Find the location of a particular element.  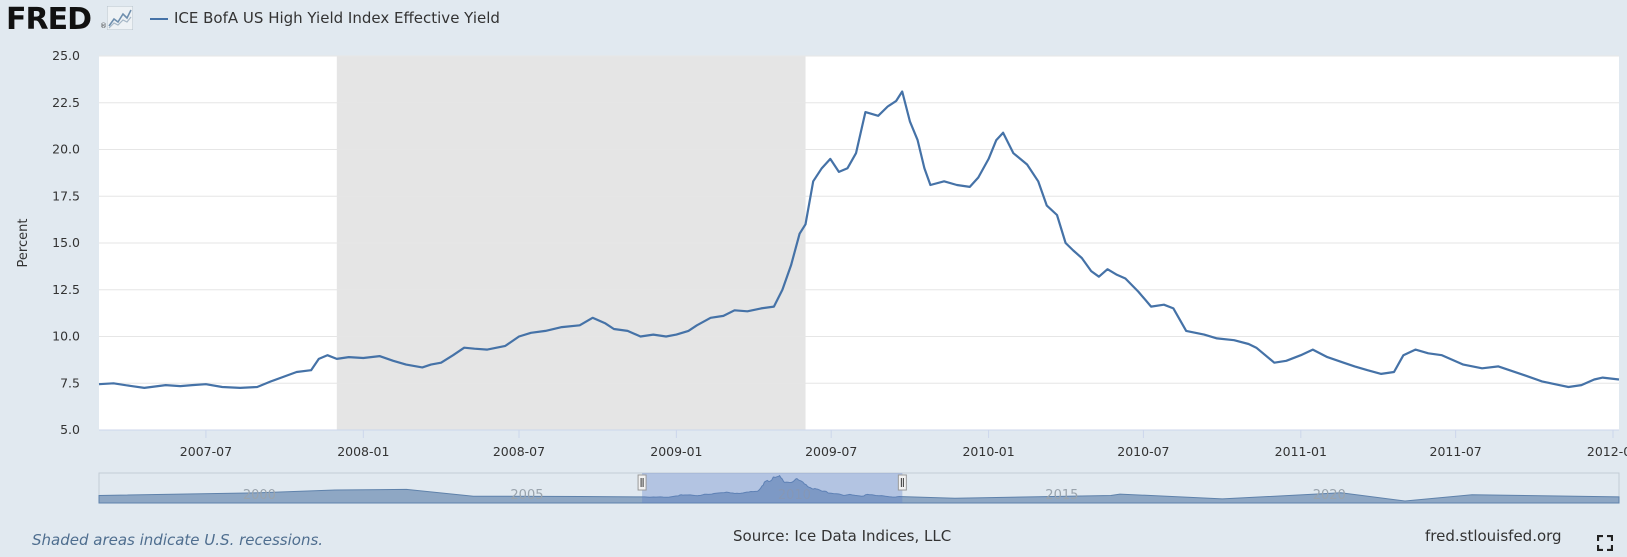

y-tick-label: 12.5 is located at coordinates (66, 289).